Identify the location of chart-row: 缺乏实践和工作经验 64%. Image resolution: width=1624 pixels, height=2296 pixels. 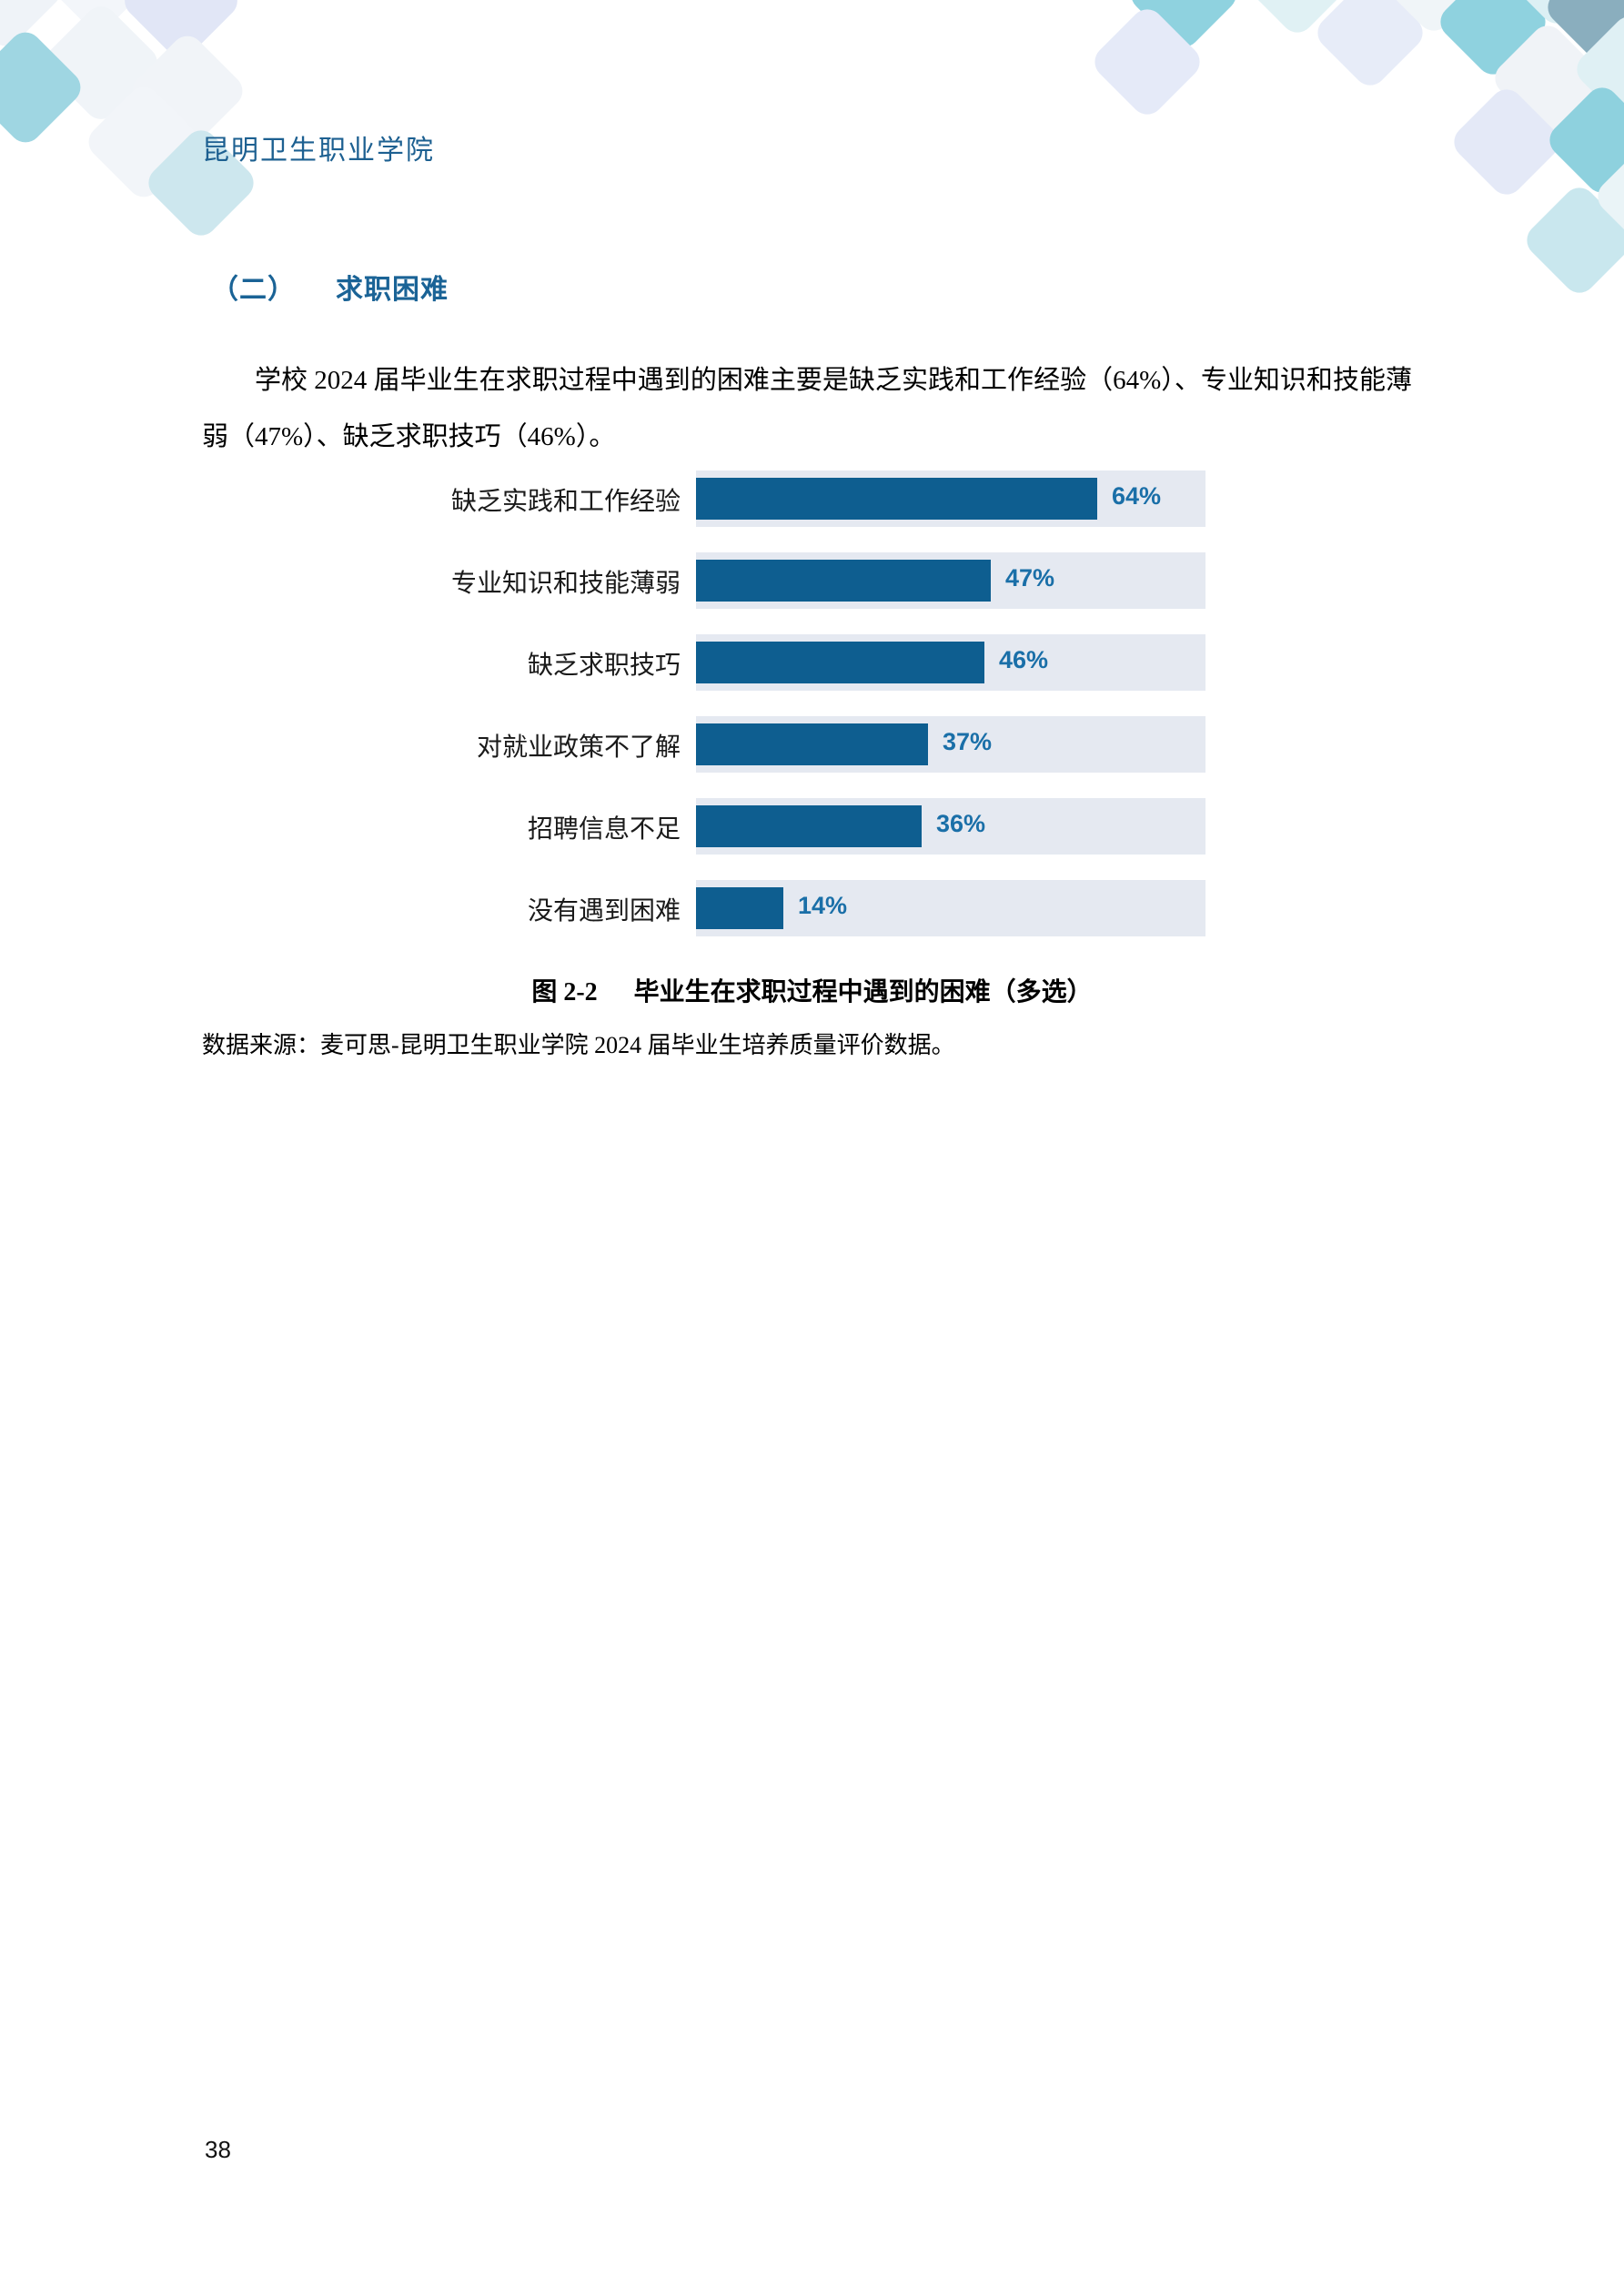
(812, 499).